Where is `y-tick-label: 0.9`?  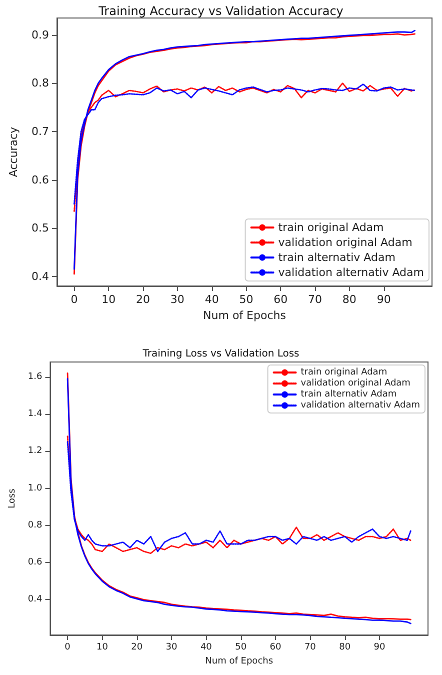
y-tick-label: 0.9 is located at coordinates (40, 35).